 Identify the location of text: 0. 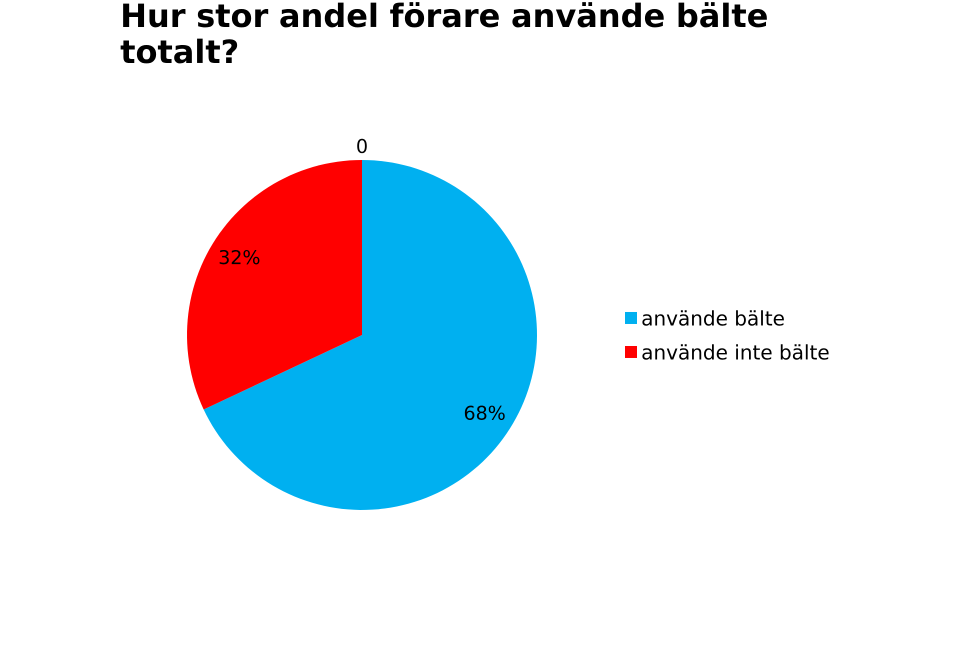
(362, 146).